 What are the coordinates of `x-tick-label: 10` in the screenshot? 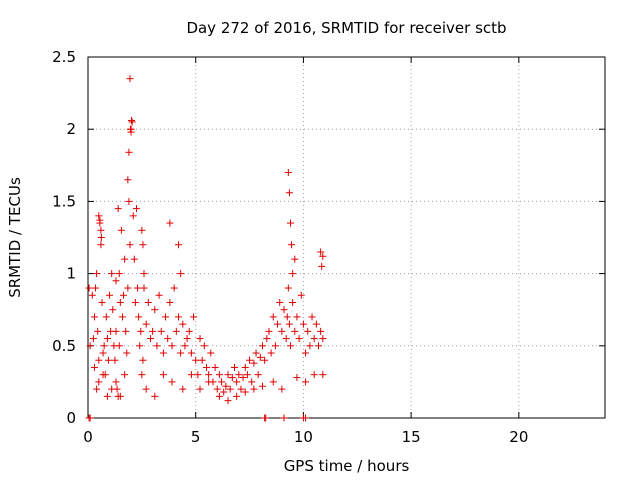 It's located at (303, 437).